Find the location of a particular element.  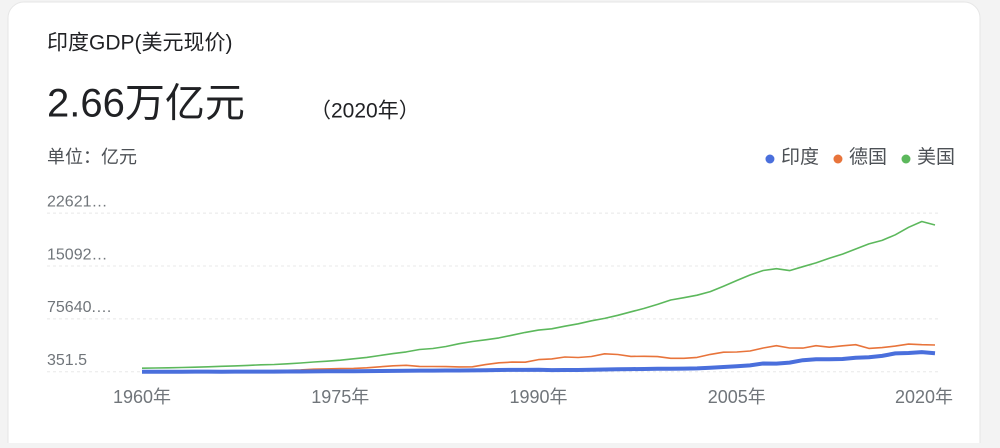

x-tick-label: 1990年 is located at coordinates (538, 397).